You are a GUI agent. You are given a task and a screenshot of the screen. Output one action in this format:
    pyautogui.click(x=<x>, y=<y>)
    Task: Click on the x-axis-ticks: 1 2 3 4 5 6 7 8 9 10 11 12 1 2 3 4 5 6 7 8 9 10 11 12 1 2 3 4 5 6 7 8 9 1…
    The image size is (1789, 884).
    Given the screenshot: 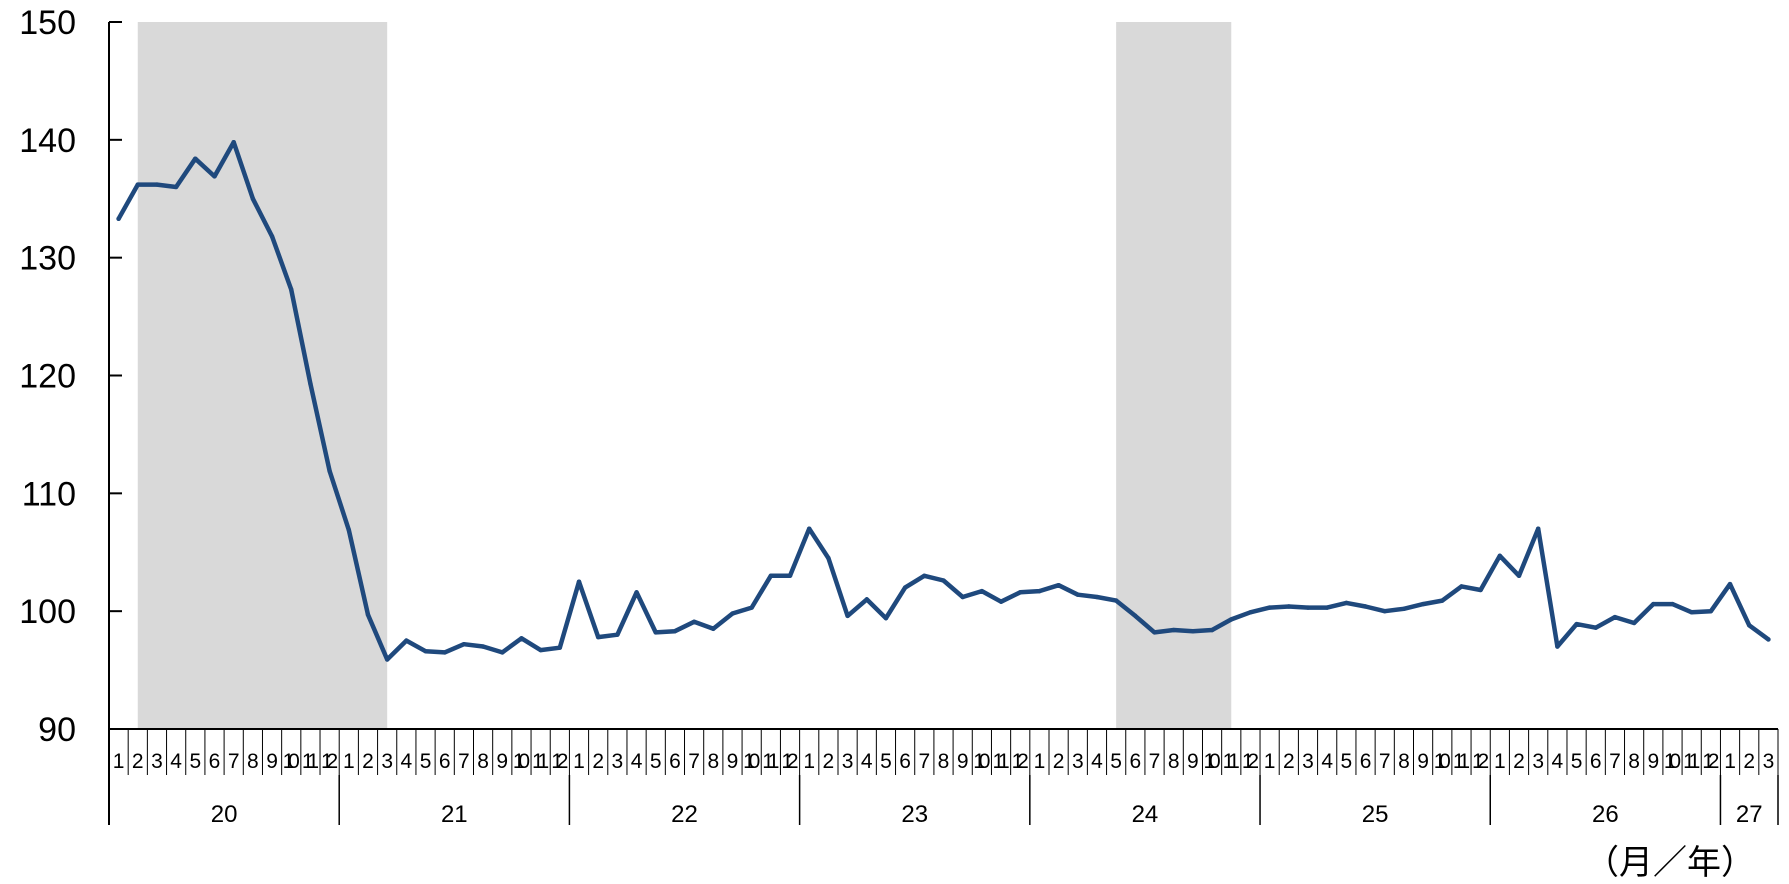 What is the action you would take?
    pyautogui.click(x=943, y=778)
    